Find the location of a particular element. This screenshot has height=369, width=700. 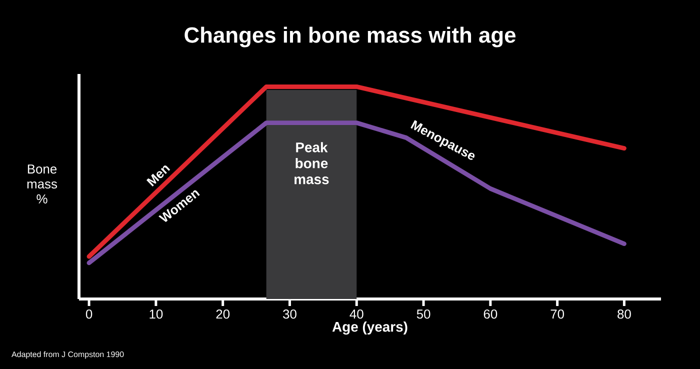

x-tick-label: 80 is located at coordinates (624, 314).